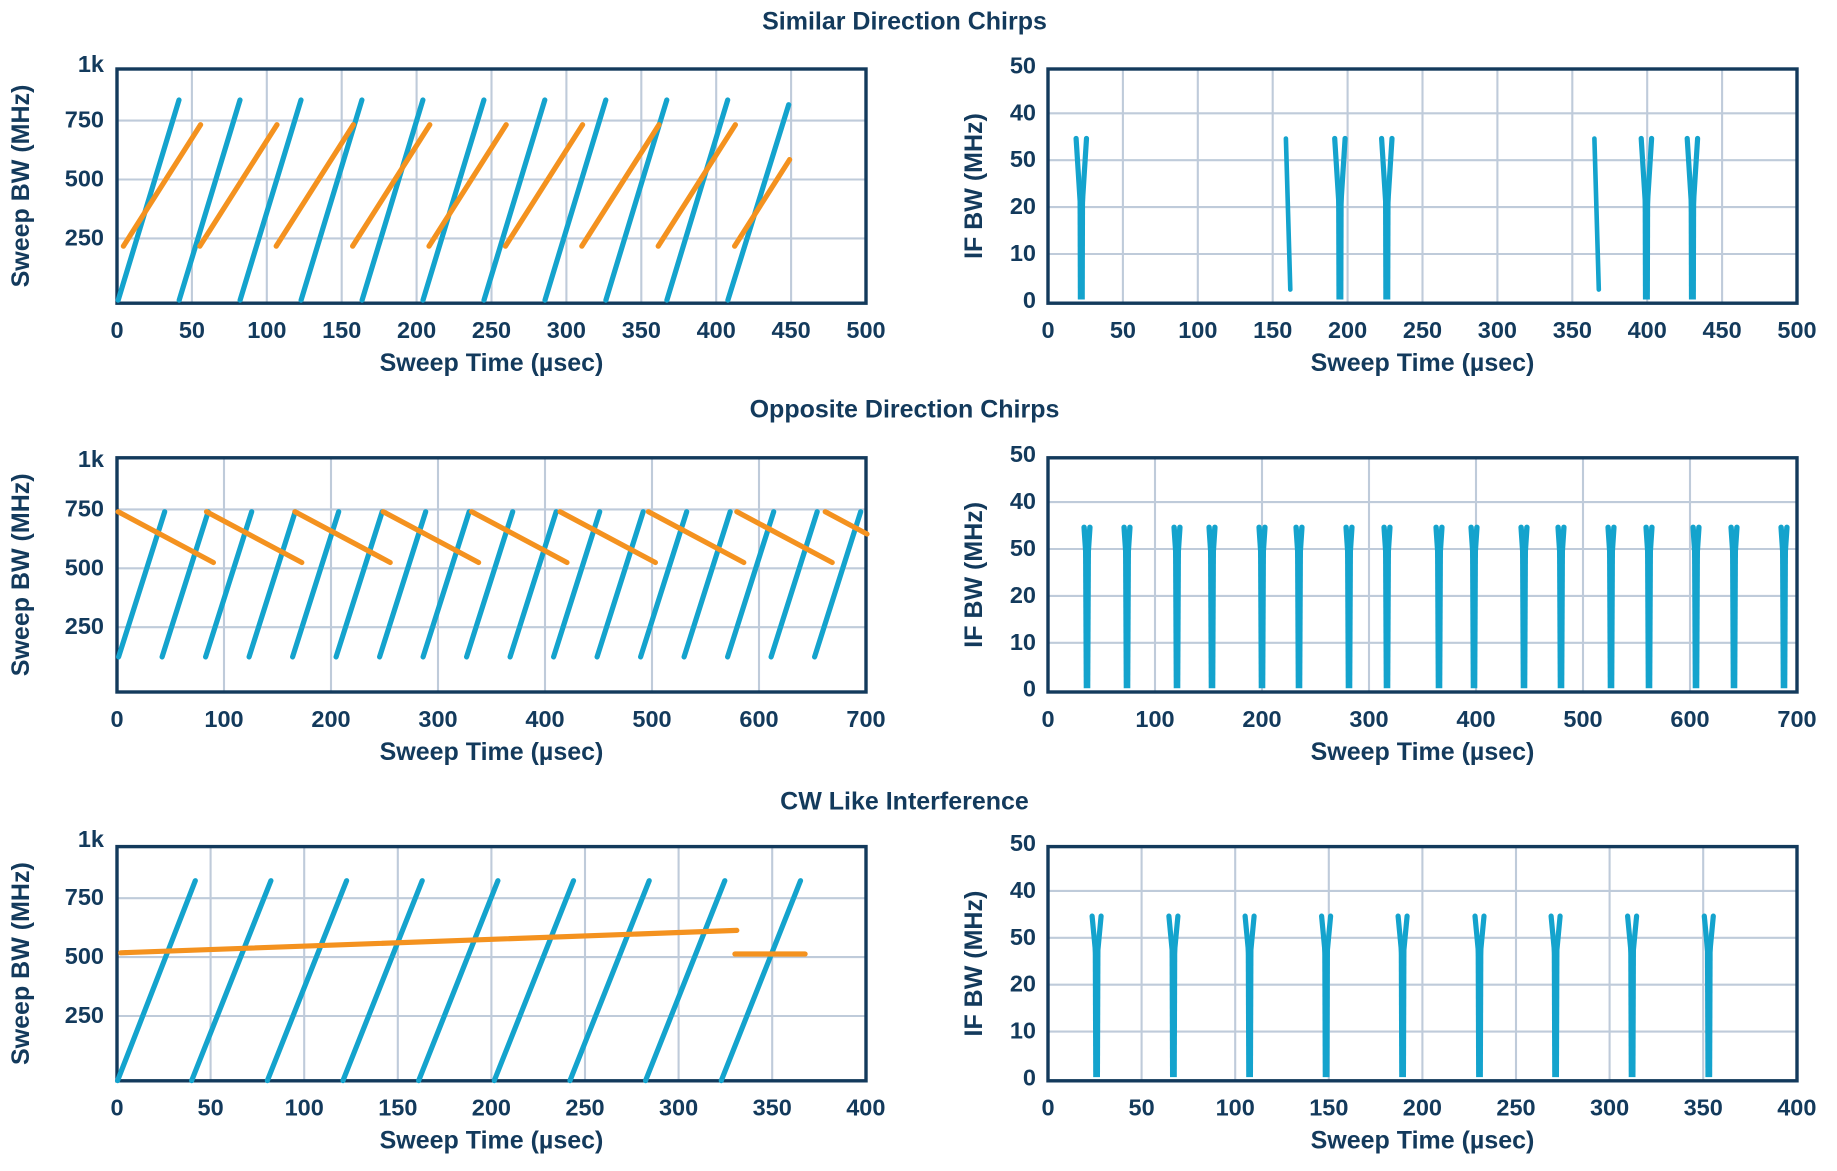  I want to click on svg-text: Similar Direction Chirps, so click(904, 22).